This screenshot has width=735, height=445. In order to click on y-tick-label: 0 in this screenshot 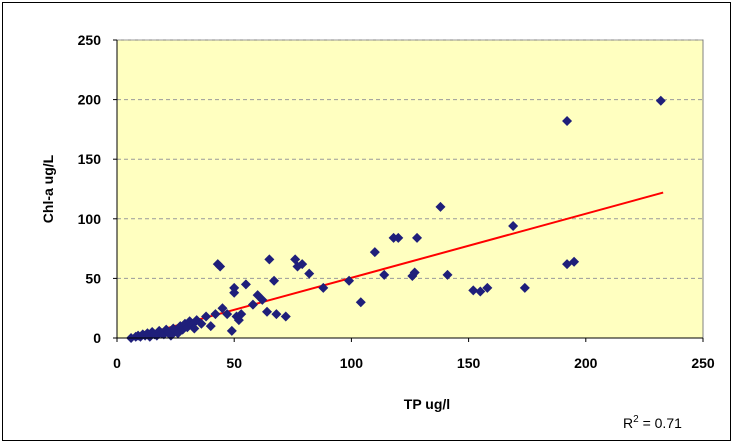, I will do `click(97, 338)`.